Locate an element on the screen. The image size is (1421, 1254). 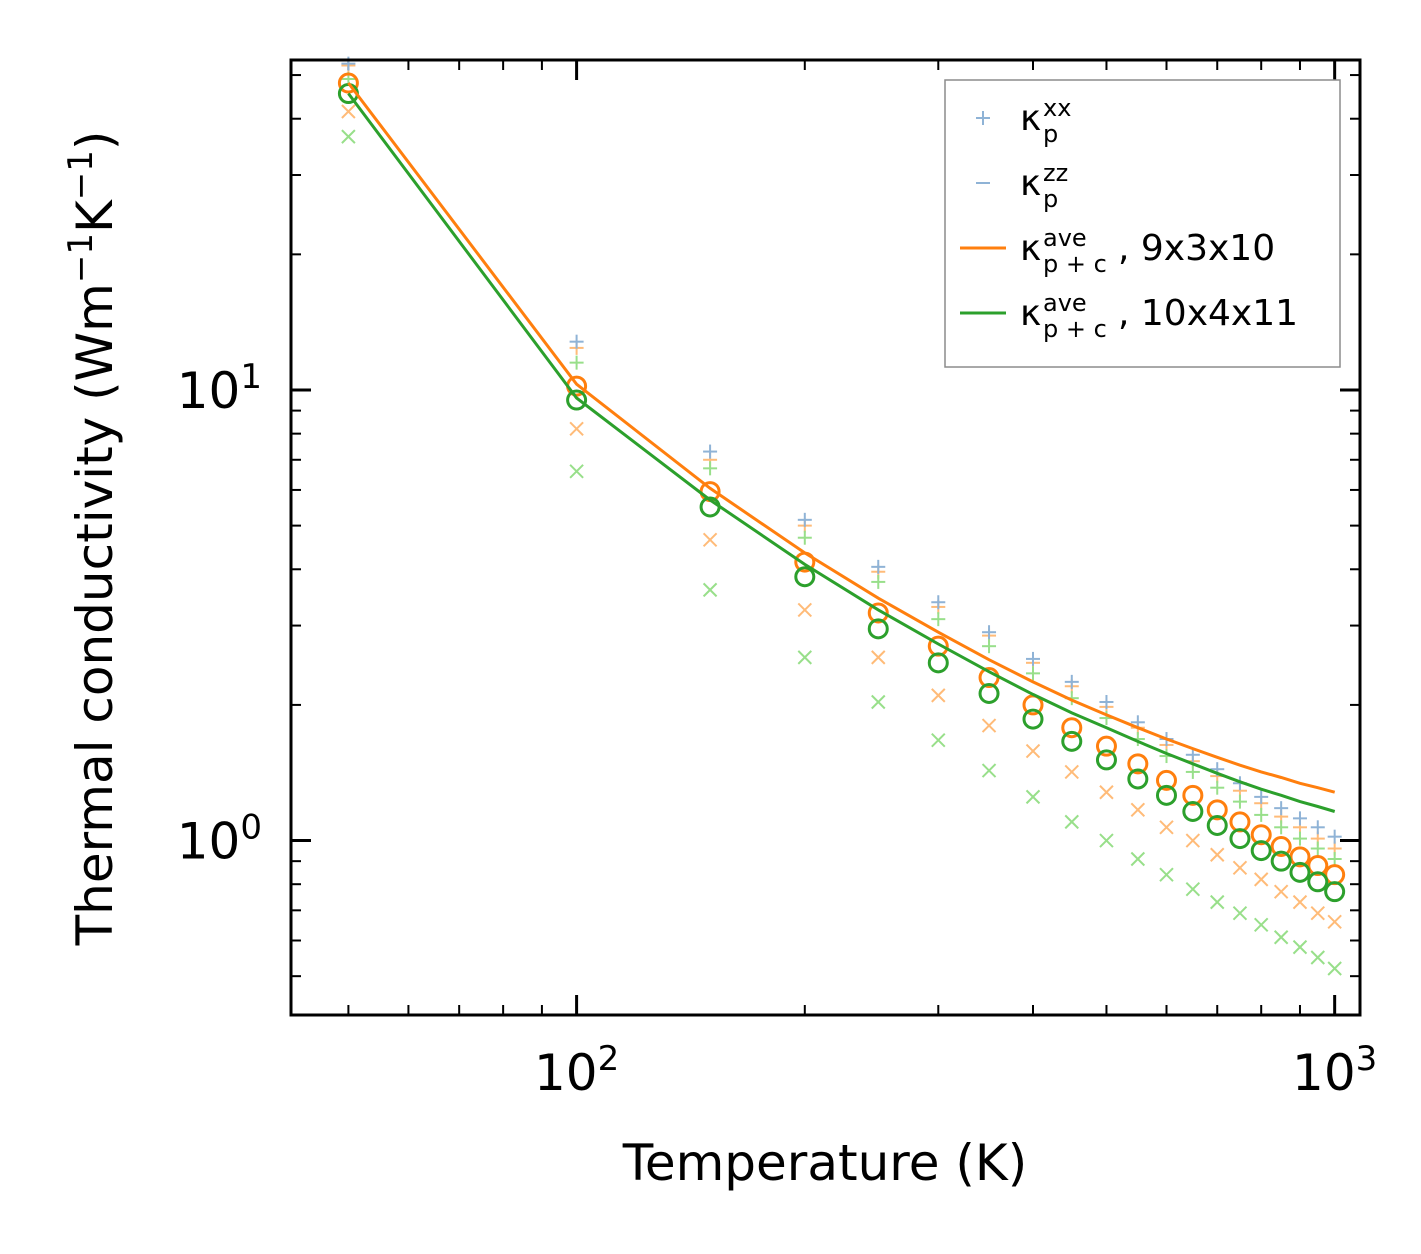
legend-label: κzz p is located at coordinates (1044, 186).